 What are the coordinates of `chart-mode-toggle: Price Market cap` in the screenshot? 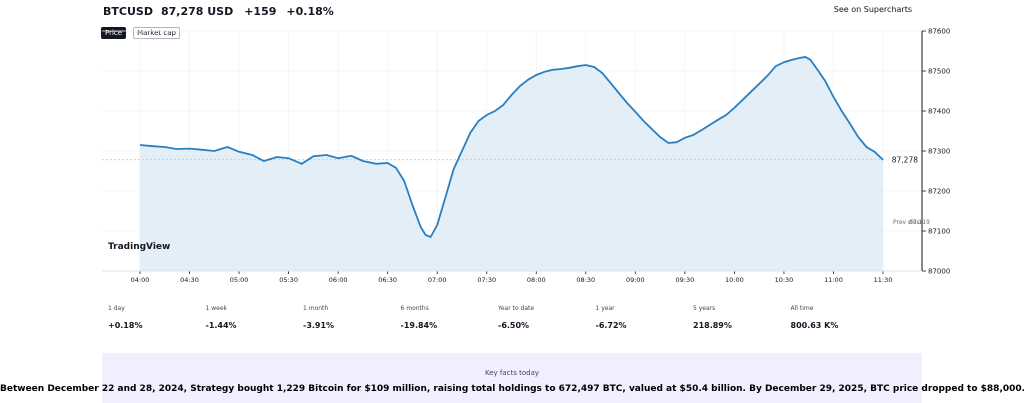 It's located at (140, 33).